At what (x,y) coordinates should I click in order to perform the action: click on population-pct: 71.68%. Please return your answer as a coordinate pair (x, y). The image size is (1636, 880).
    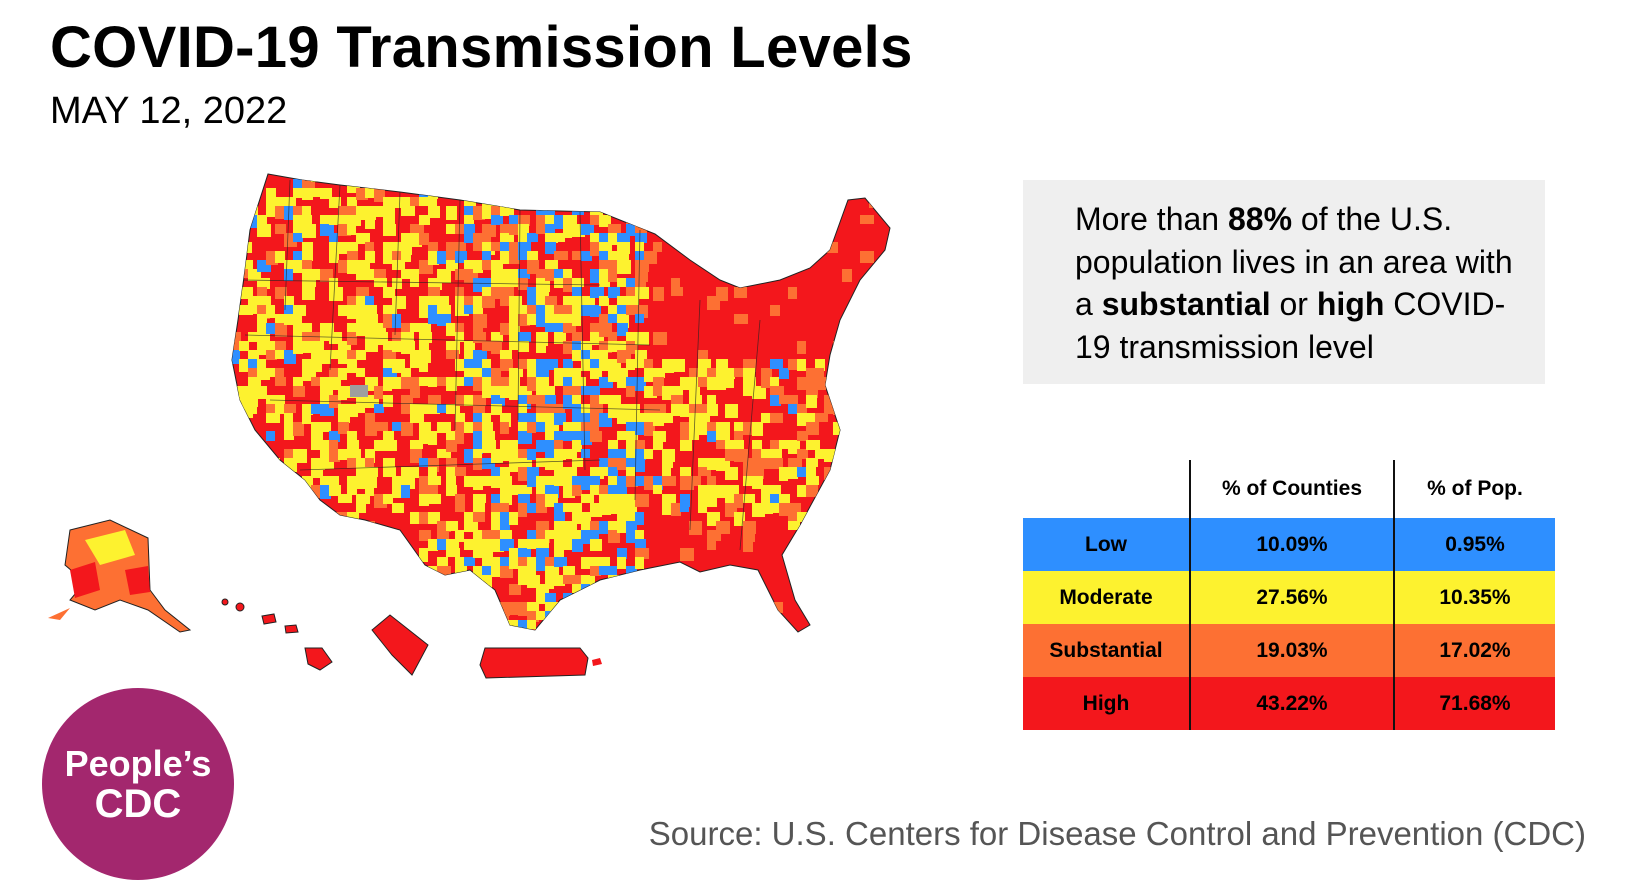
    Looking at the image, I should click on (1474, 703).